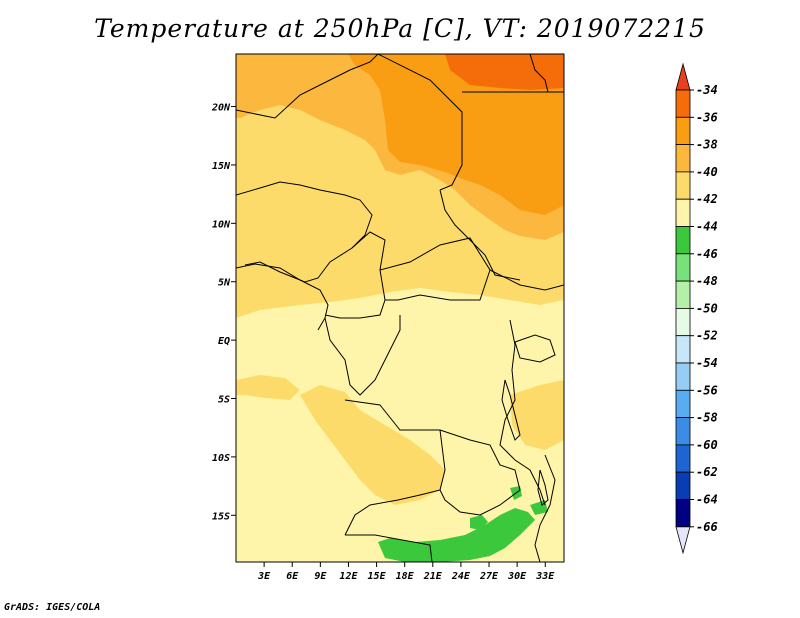 Image resolution: width=800 pixels, height=618 pixels. Describe the element at coordinates (526, 280) in the screenshot. I see `border-sudan-south` at that location.